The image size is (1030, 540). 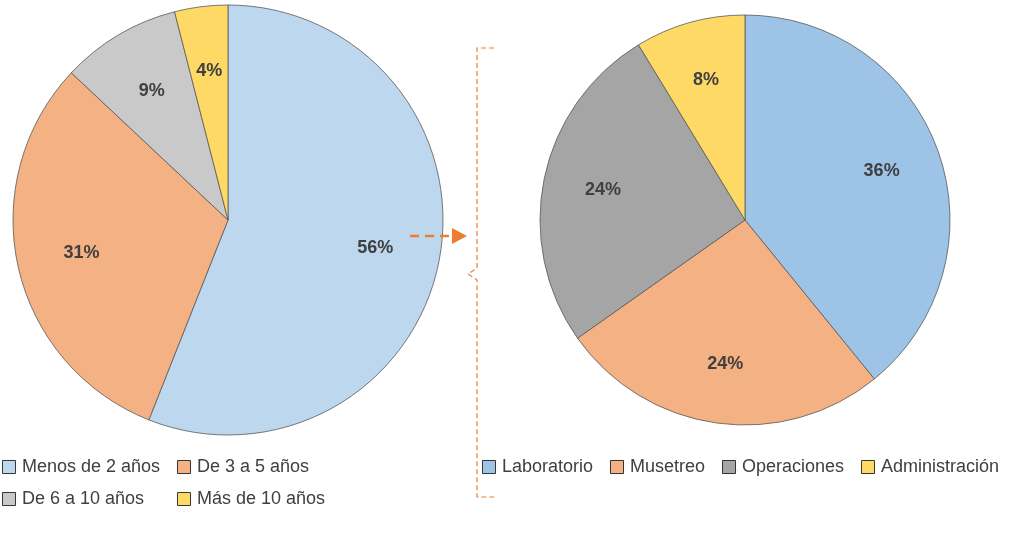 What do you see at coordinates (261, 498) in the screenshot?
I see `legend-label: Más de 10 años` at bounding box center [261, 498].